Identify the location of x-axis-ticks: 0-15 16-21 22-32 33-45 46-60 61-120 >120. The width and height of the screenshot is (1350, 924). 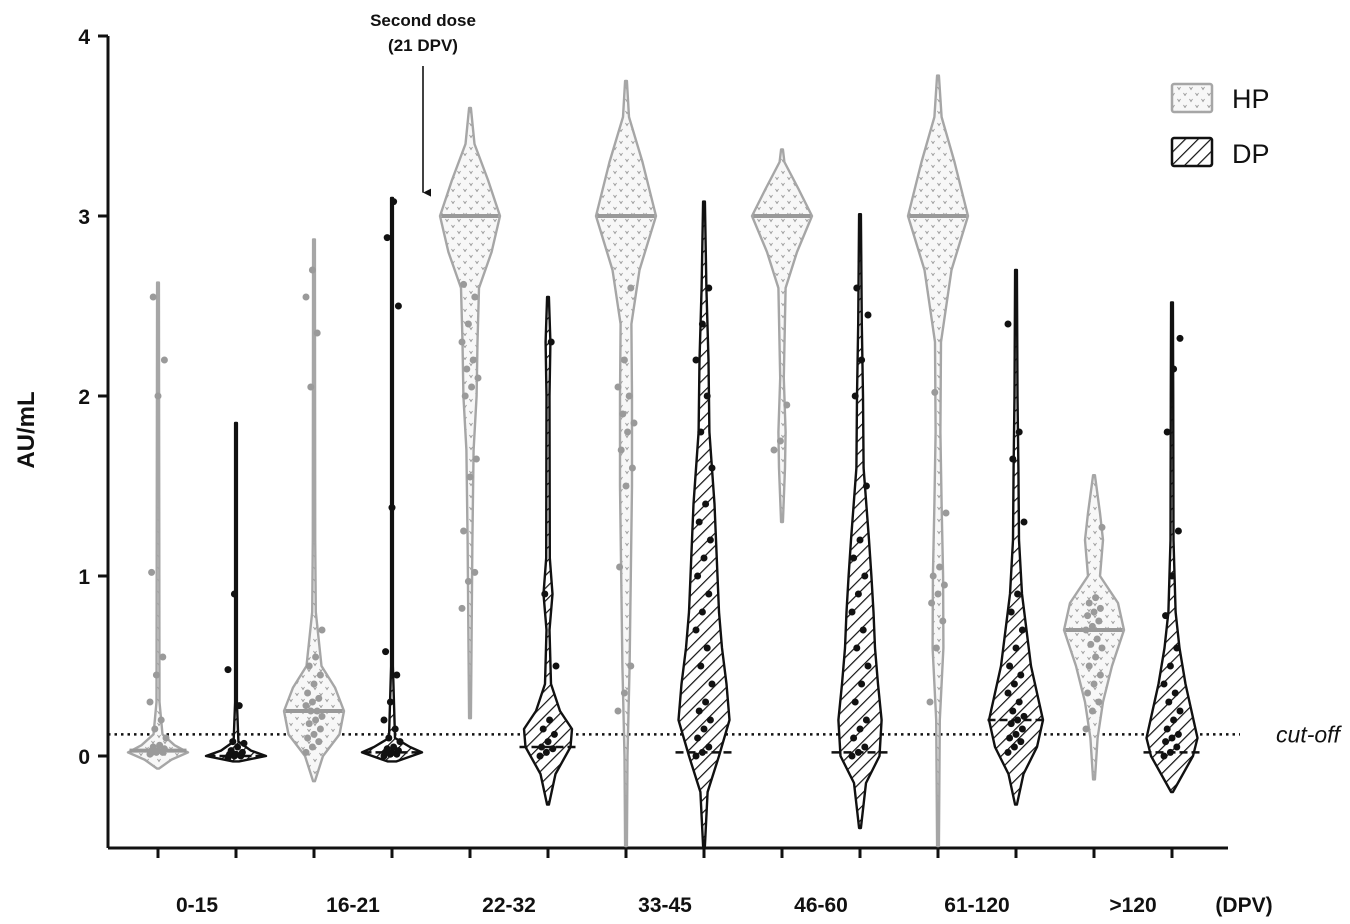
(665, 882).